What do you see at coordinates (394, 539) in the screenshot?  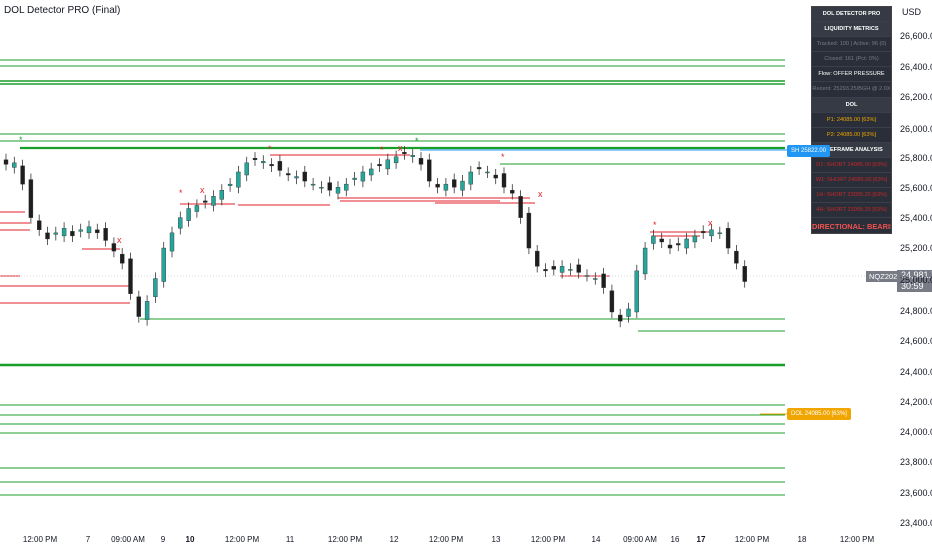 I see `time-tick: 12` at bounding box center [394, 539].